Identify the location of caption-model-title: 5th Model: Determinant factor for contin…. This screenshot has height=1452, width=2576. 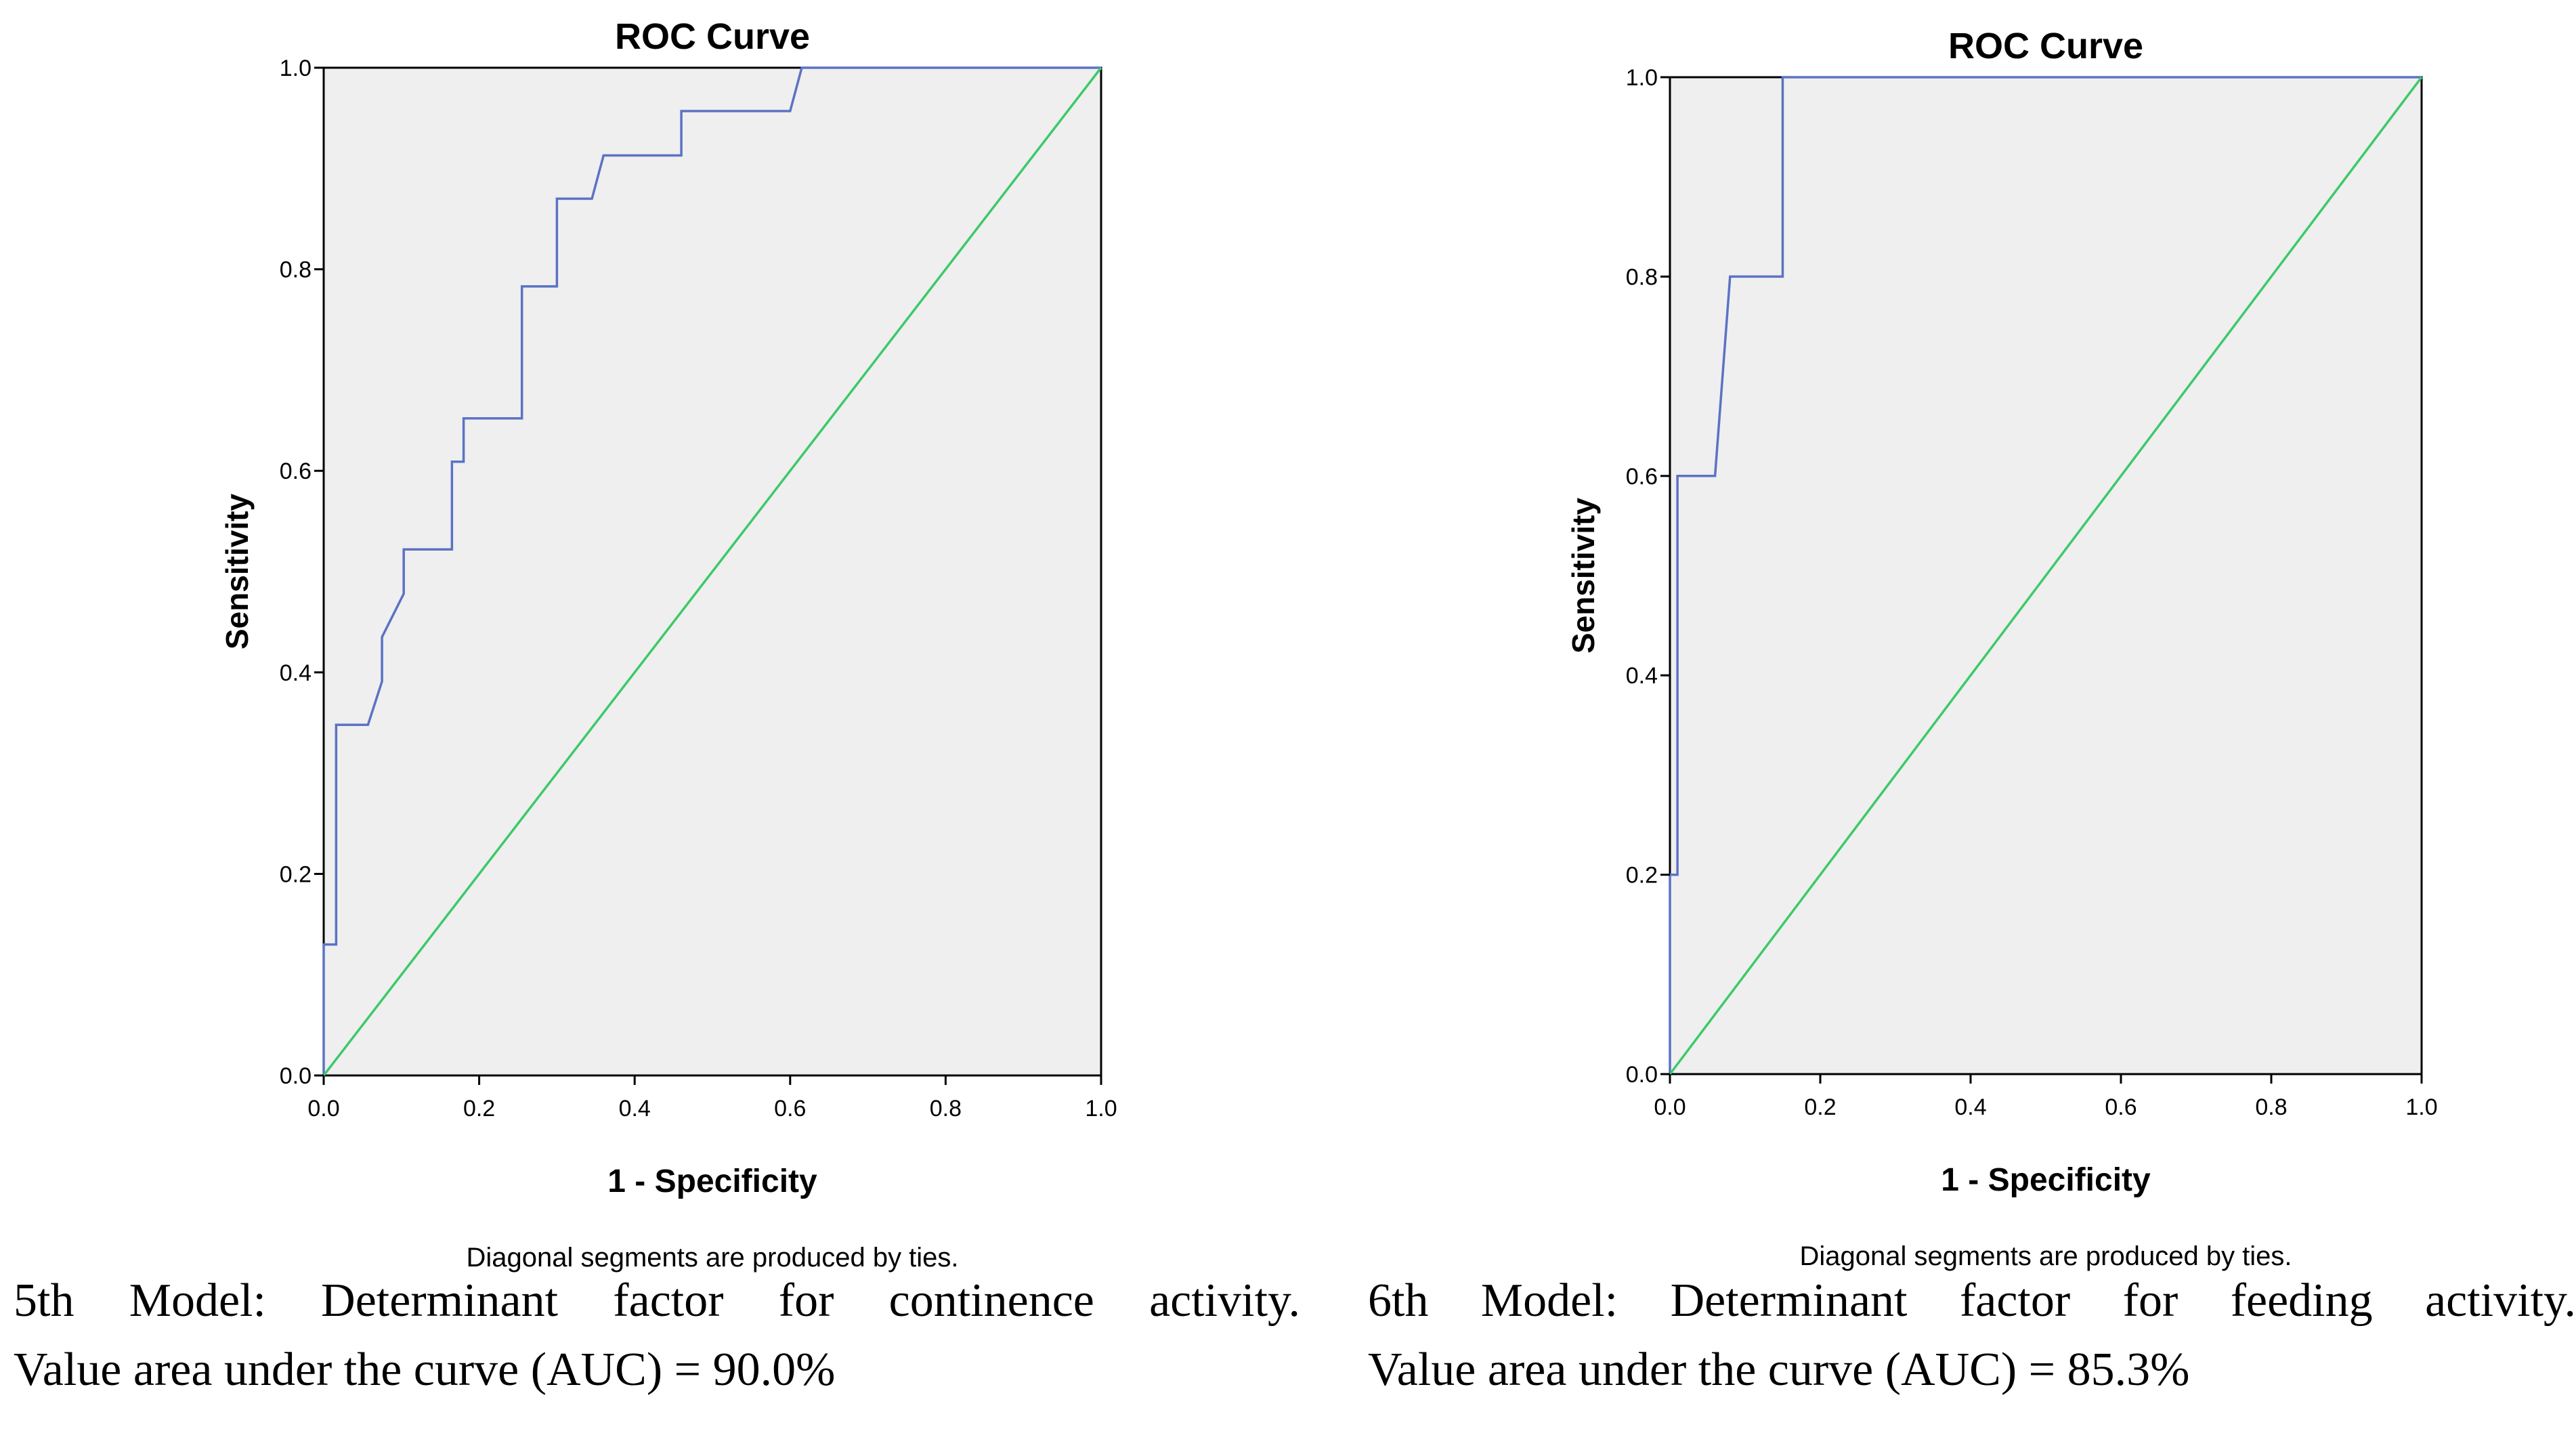
(657, 1301).